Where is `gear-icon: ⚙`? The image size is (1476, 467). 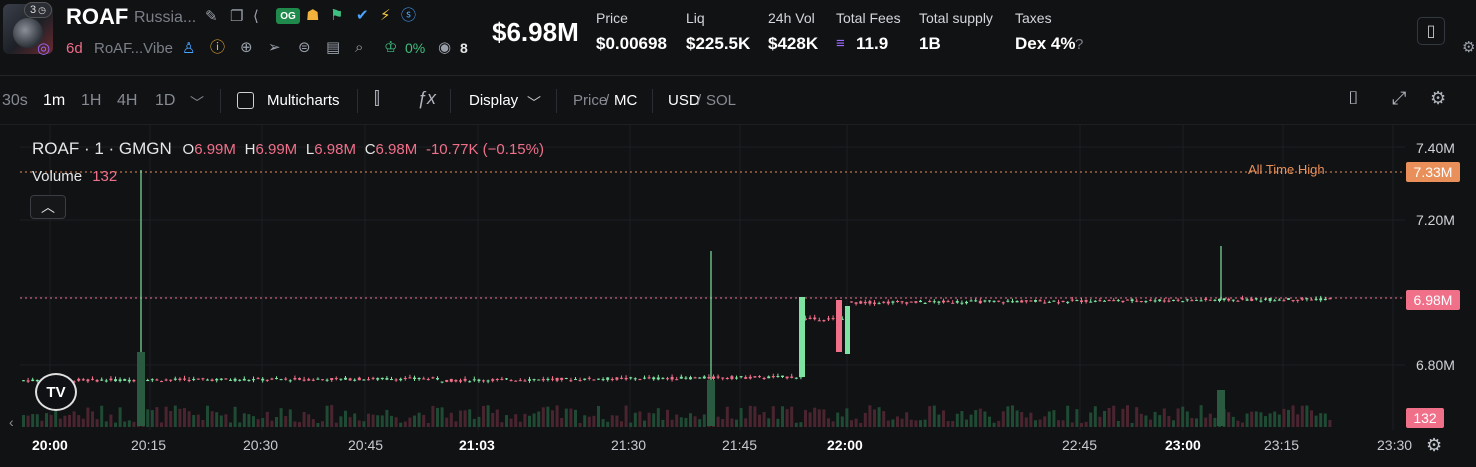
gear-icon: ⚙ is located at coordinates (1469, 47).